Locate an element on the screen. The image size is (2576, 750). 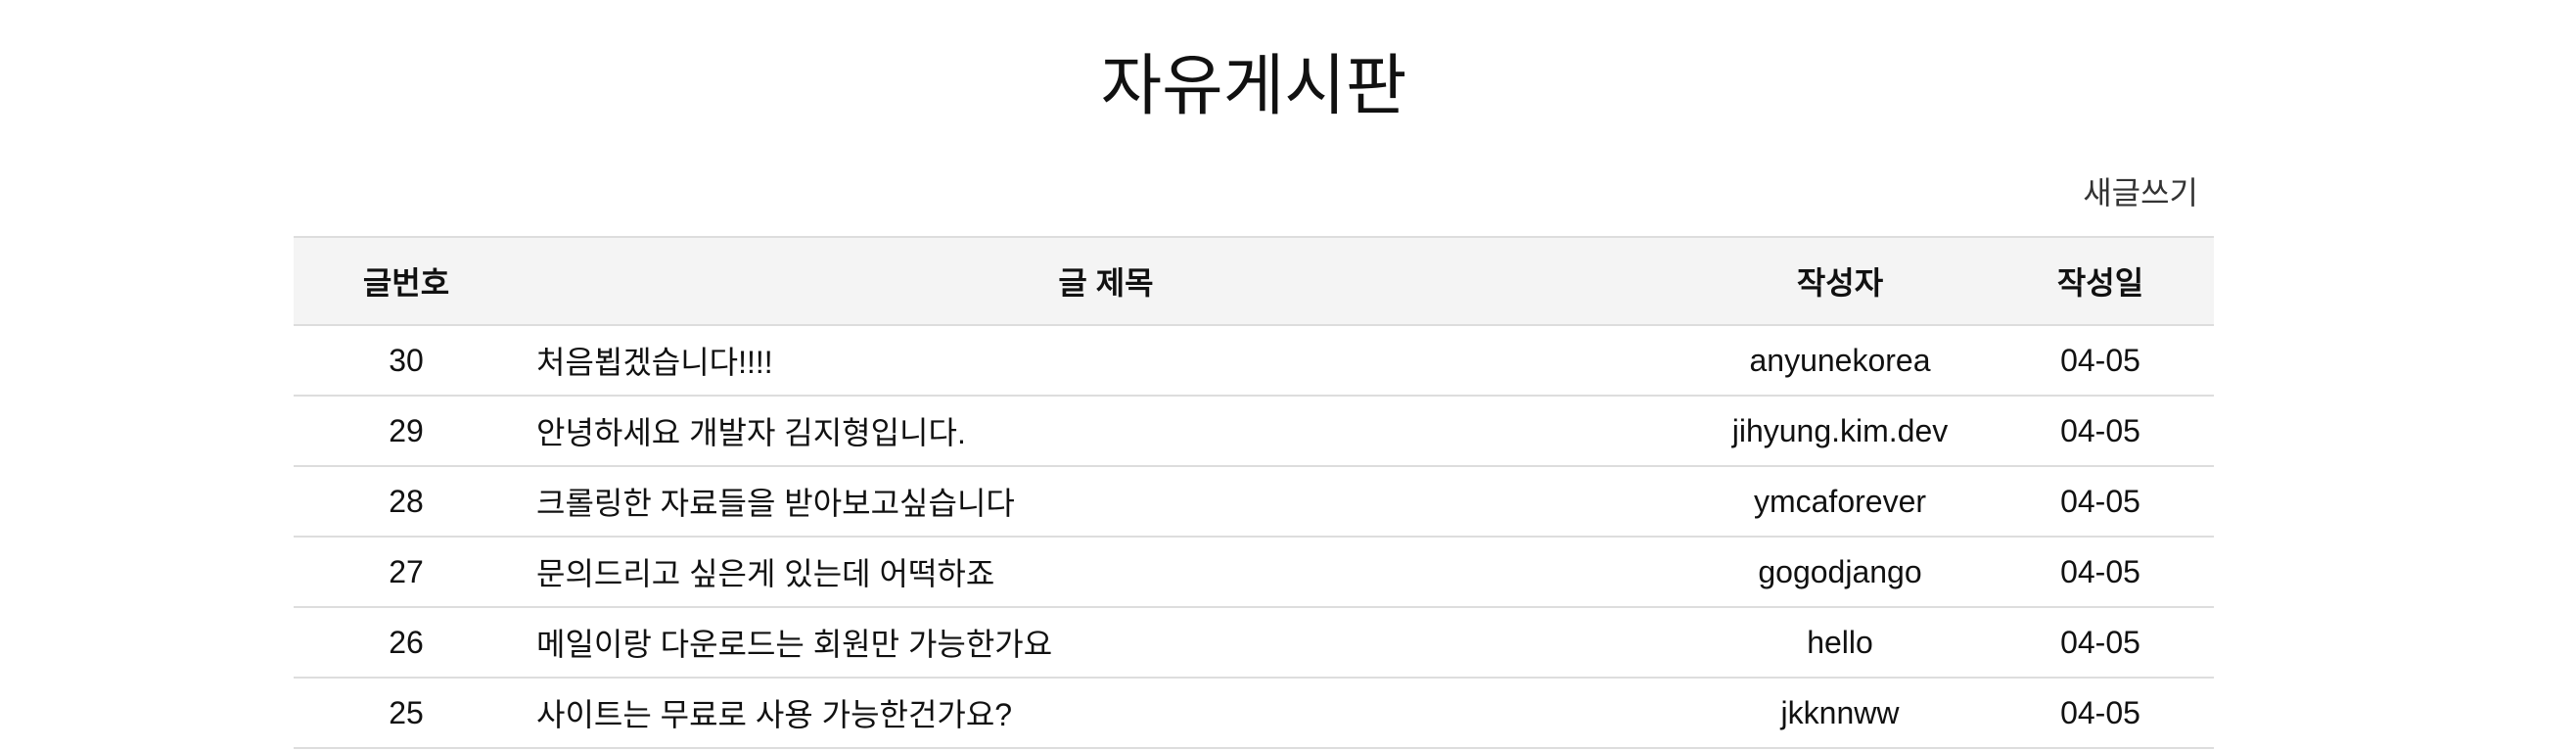
post-title-cell: 크롤링한 자료들을 받아보고싶습니다 is located at coordinates (1106, 502).